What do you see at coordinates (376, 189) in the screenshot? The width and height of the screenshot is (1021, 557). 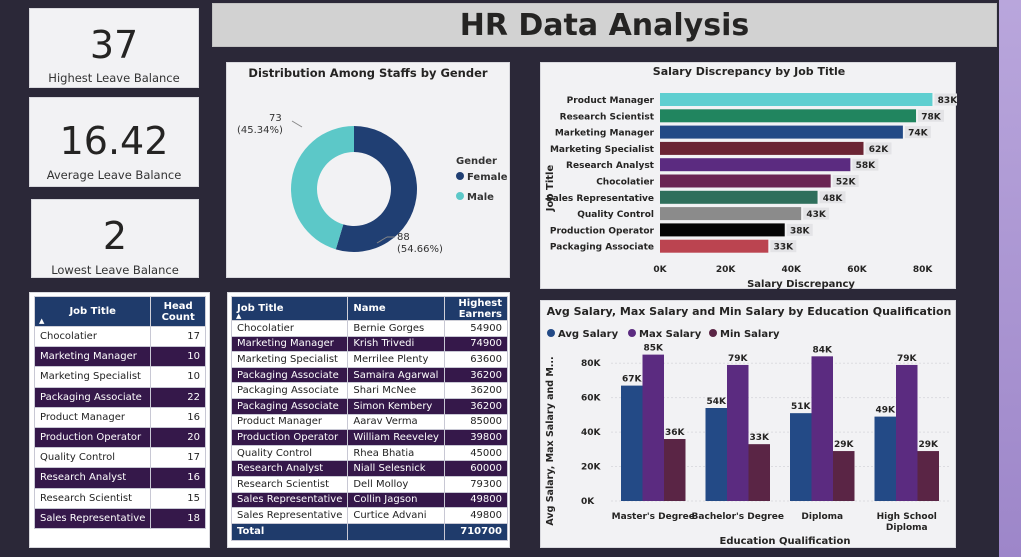 I see `donut-slice-female` at bounding box center [376, 189].